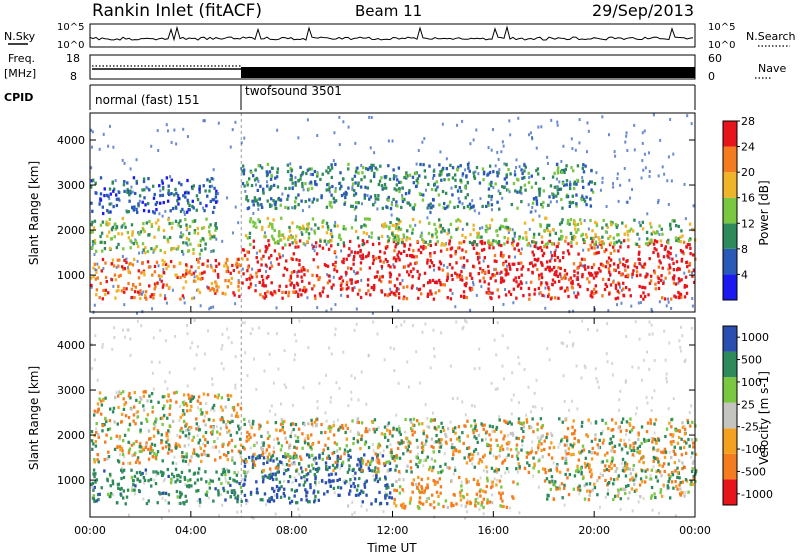  Describe the element at coordinates (744, 249) in the screenshot. I see `colorbar-tick-label: 8` at that location.